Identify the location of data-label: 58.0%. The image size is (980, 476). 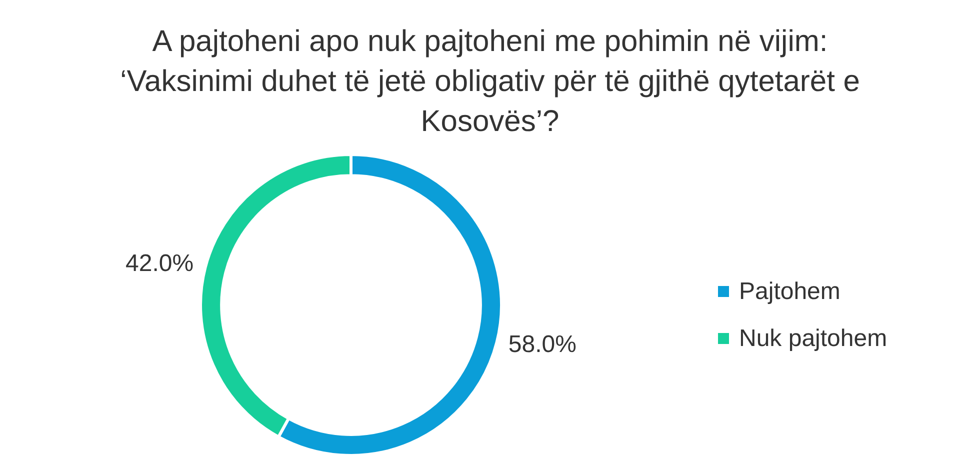
(542, 344).